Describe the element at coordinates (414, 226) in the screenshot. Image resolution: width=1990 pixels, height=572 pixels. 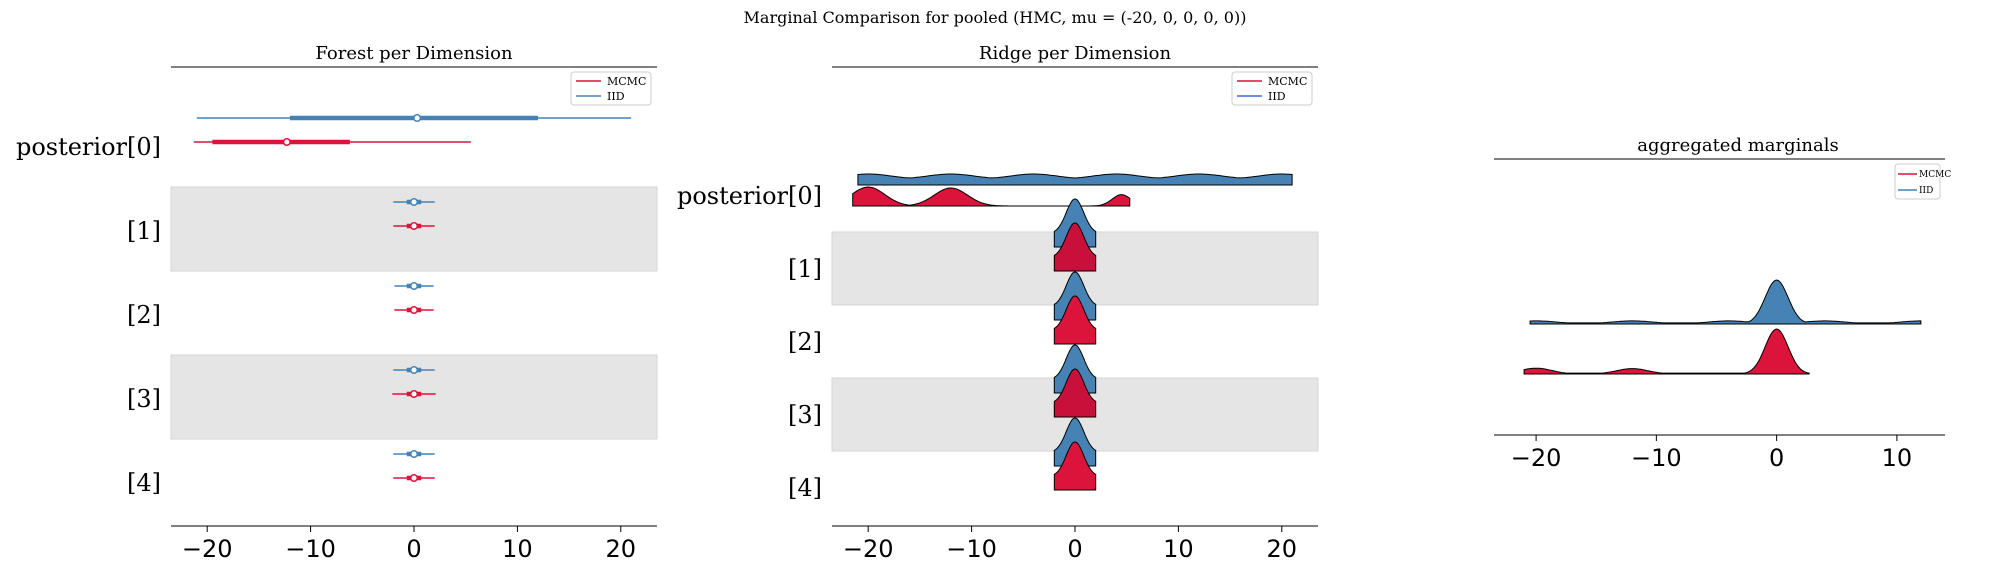
I see `forest-mcmc-row-1-median` at that location.